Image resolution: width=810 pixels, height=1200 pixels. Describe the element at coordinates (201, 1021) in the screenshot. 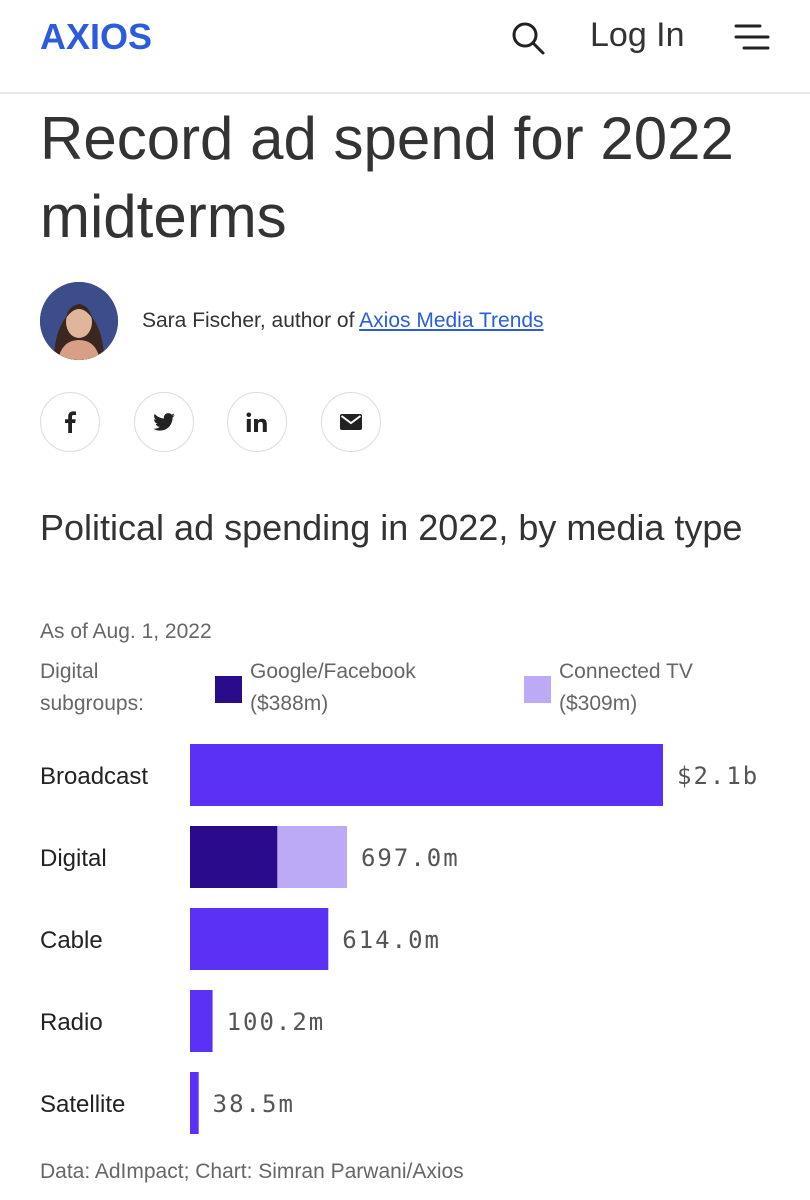

I see `bar-radio` at that location.